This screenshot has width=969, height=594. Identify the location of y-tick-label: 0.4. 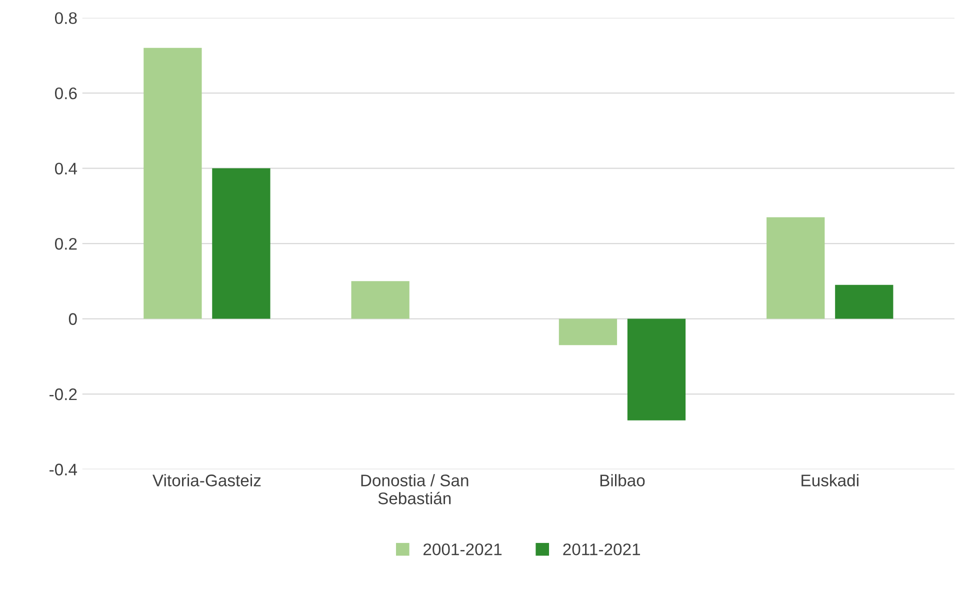
(66, 168).